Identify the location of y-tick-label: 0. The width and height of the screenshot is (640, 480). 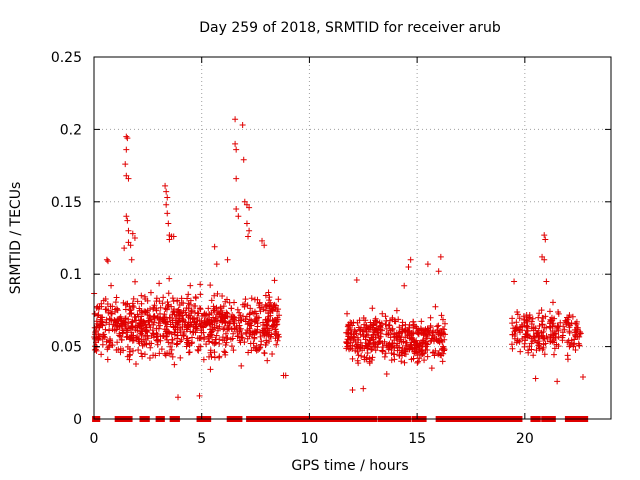
(77, 420).